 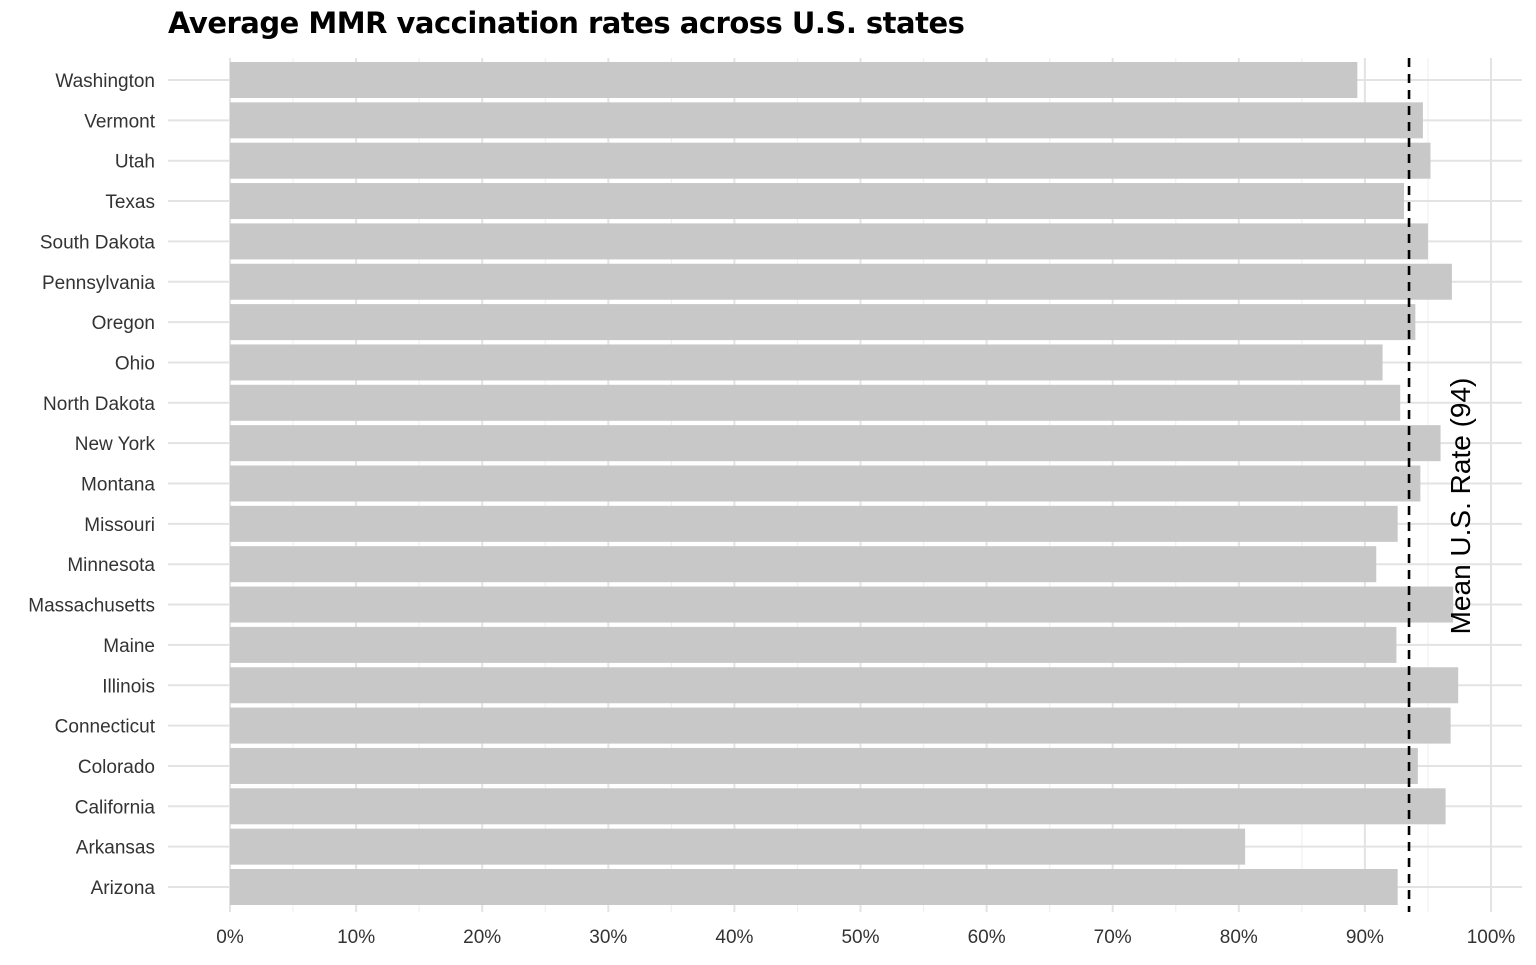 I want to click on y-tick-label: Montana, so click(x=118, y=485).